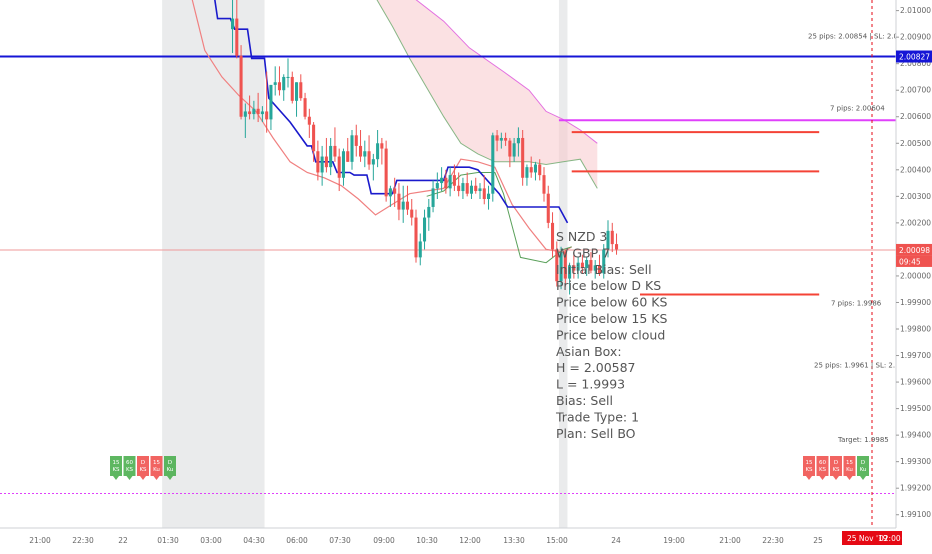 The image size is (932, 554). Describe the element at coordinates (915, 10) in the screenshot. I see `price-tick-label: 2.01000` at that location.